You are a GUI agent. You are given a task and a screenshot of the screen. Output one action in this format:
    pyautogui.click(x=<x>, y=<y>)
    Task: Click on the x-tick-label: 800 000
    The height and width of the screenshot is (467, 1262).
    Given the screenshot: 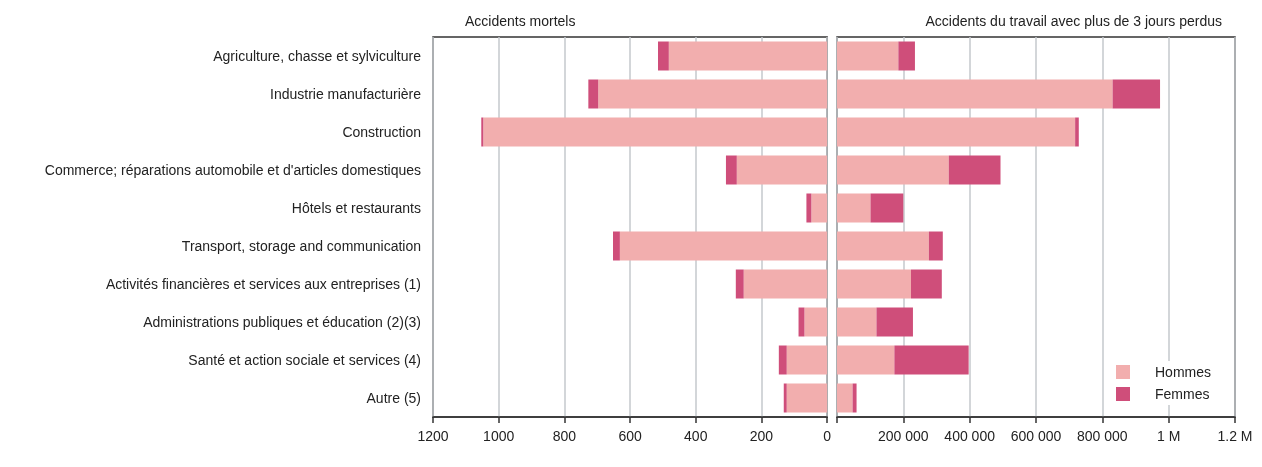 What is the action you would take?
    pyautogui.click(x=1102, y=436)
    